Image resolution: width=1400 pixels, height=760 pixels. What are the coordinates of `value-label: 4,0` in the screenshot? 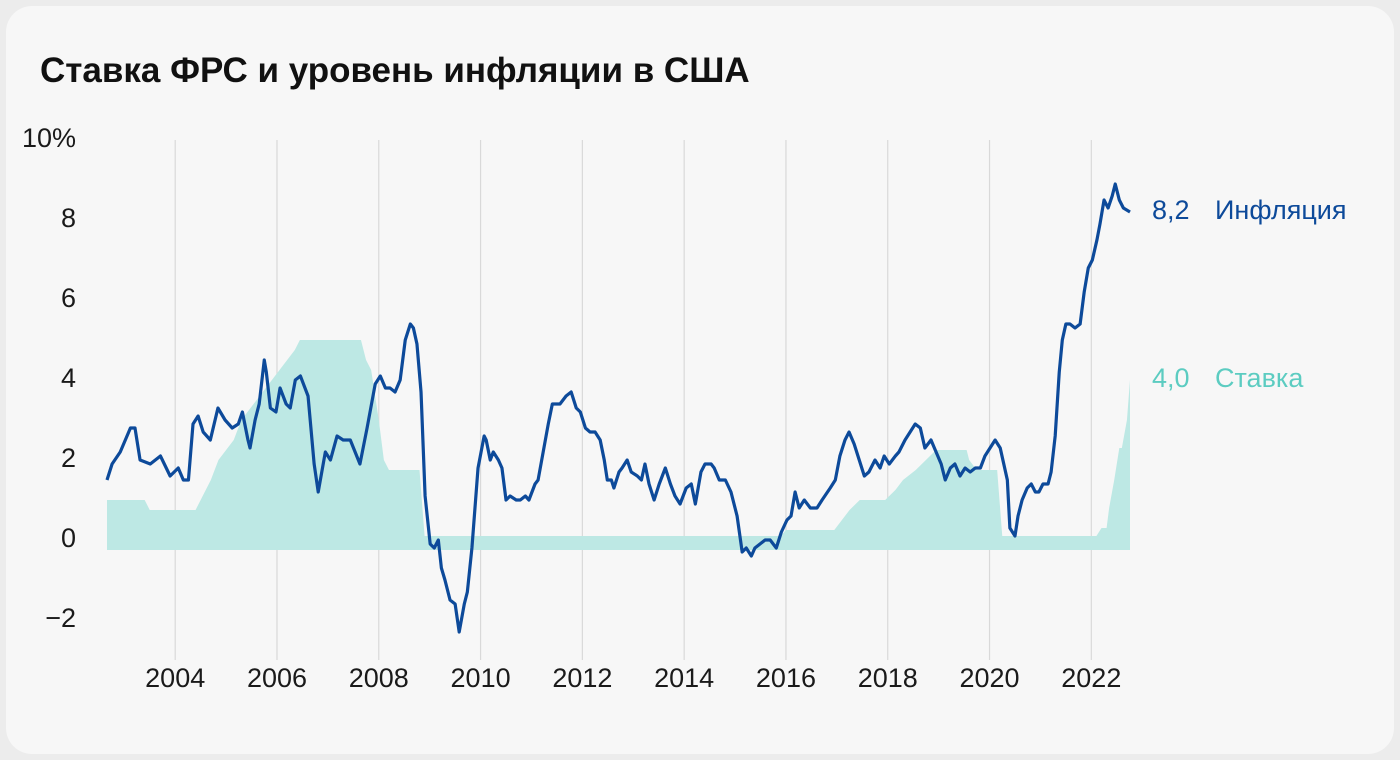 It's located at (1171, 378).